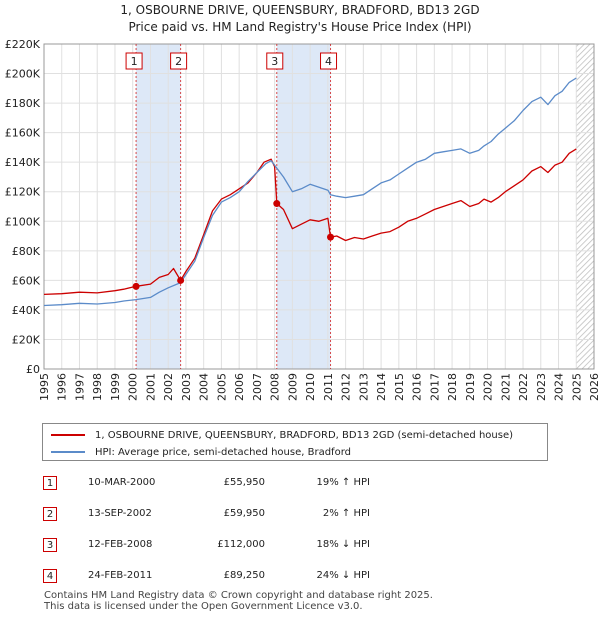  Describe the element at coordinates (23, 162) in the screenshot. I see `y-tick-label: £140K` at that location.